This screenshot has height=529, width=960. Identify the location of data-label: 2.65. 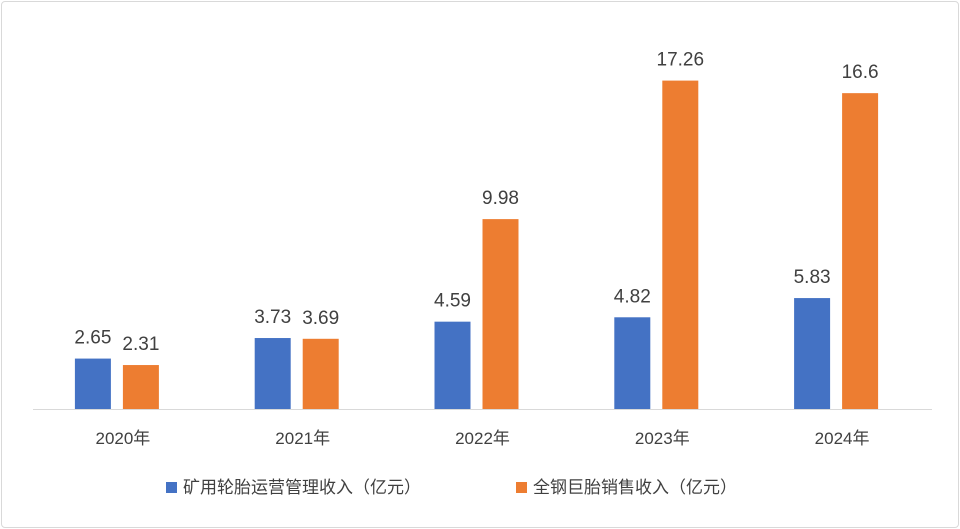
(92, 338).